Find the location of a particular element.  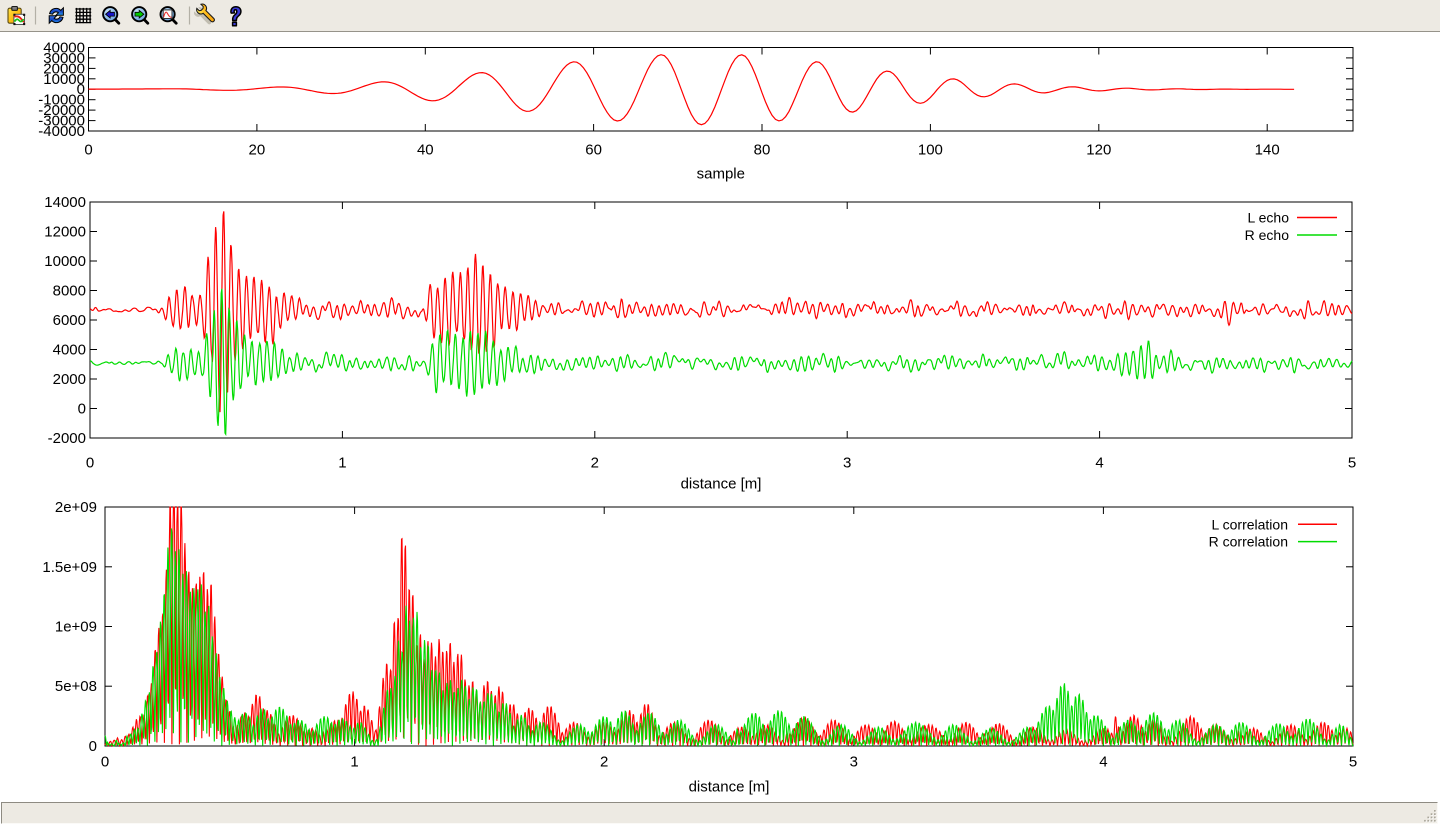

svg-text: 20000 is located at coordinates (64, 68).